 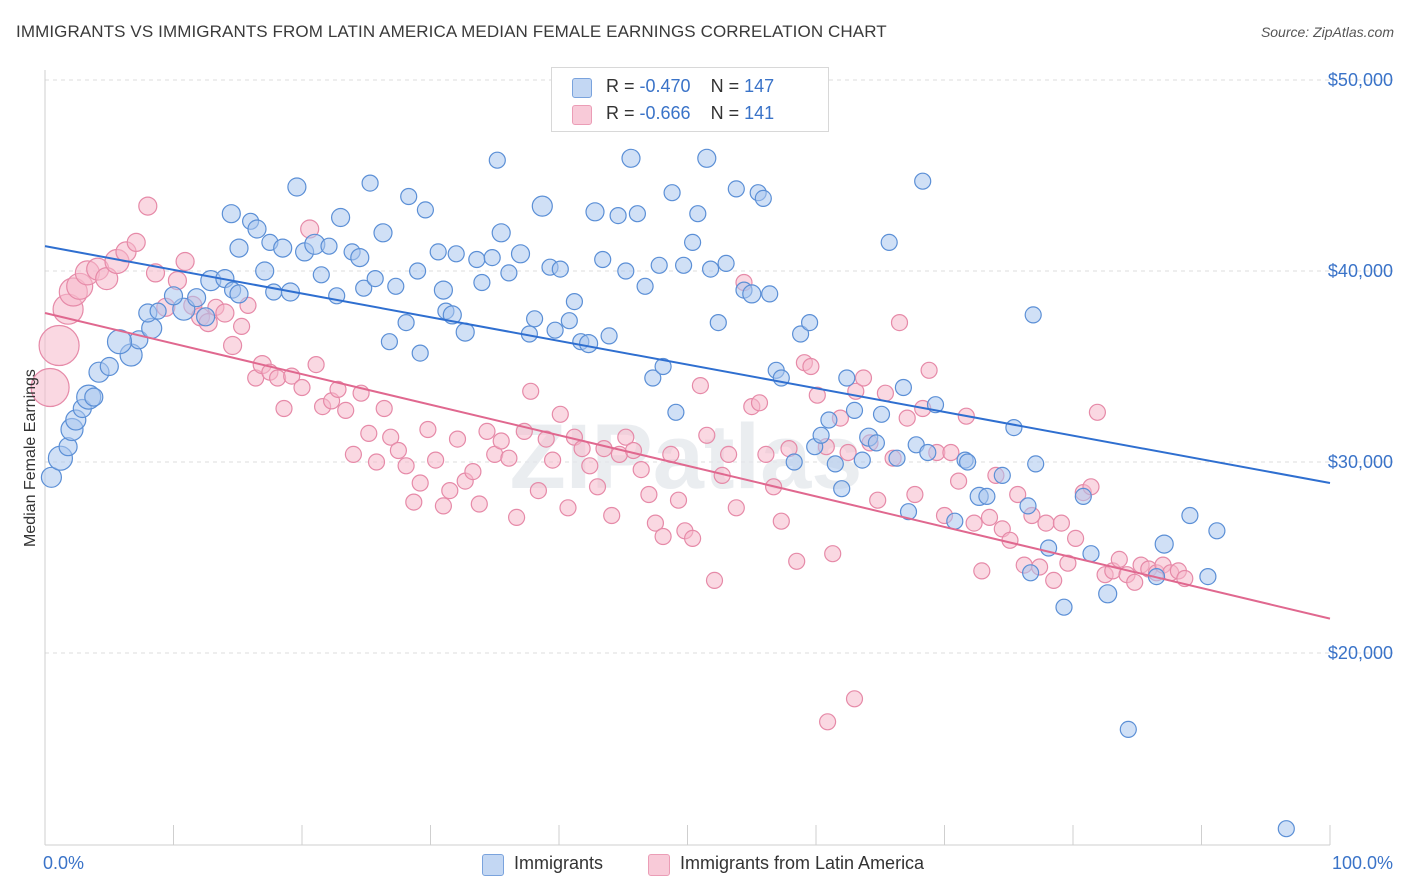 I want to click on y-tick-label: $40,000, so click(x=1360, y=271).